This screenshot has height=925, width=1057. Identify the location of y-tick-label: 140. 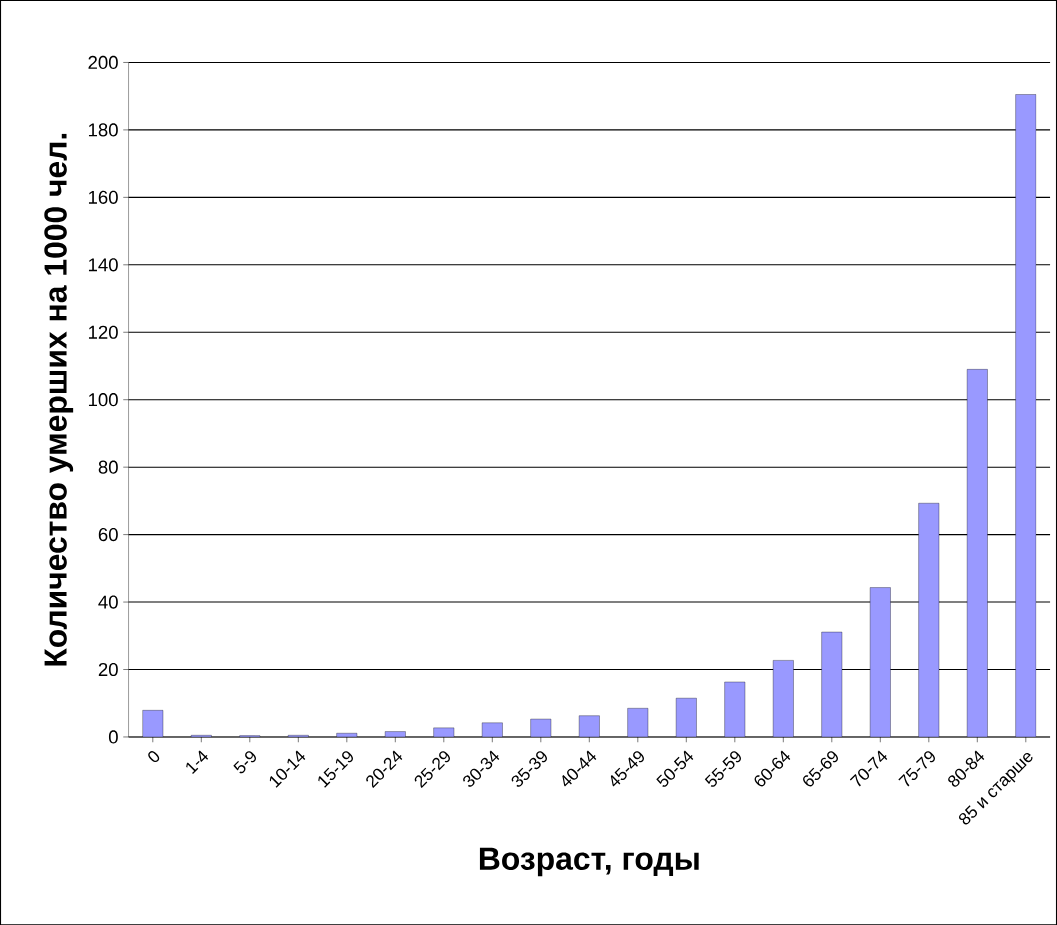
(103, 265).